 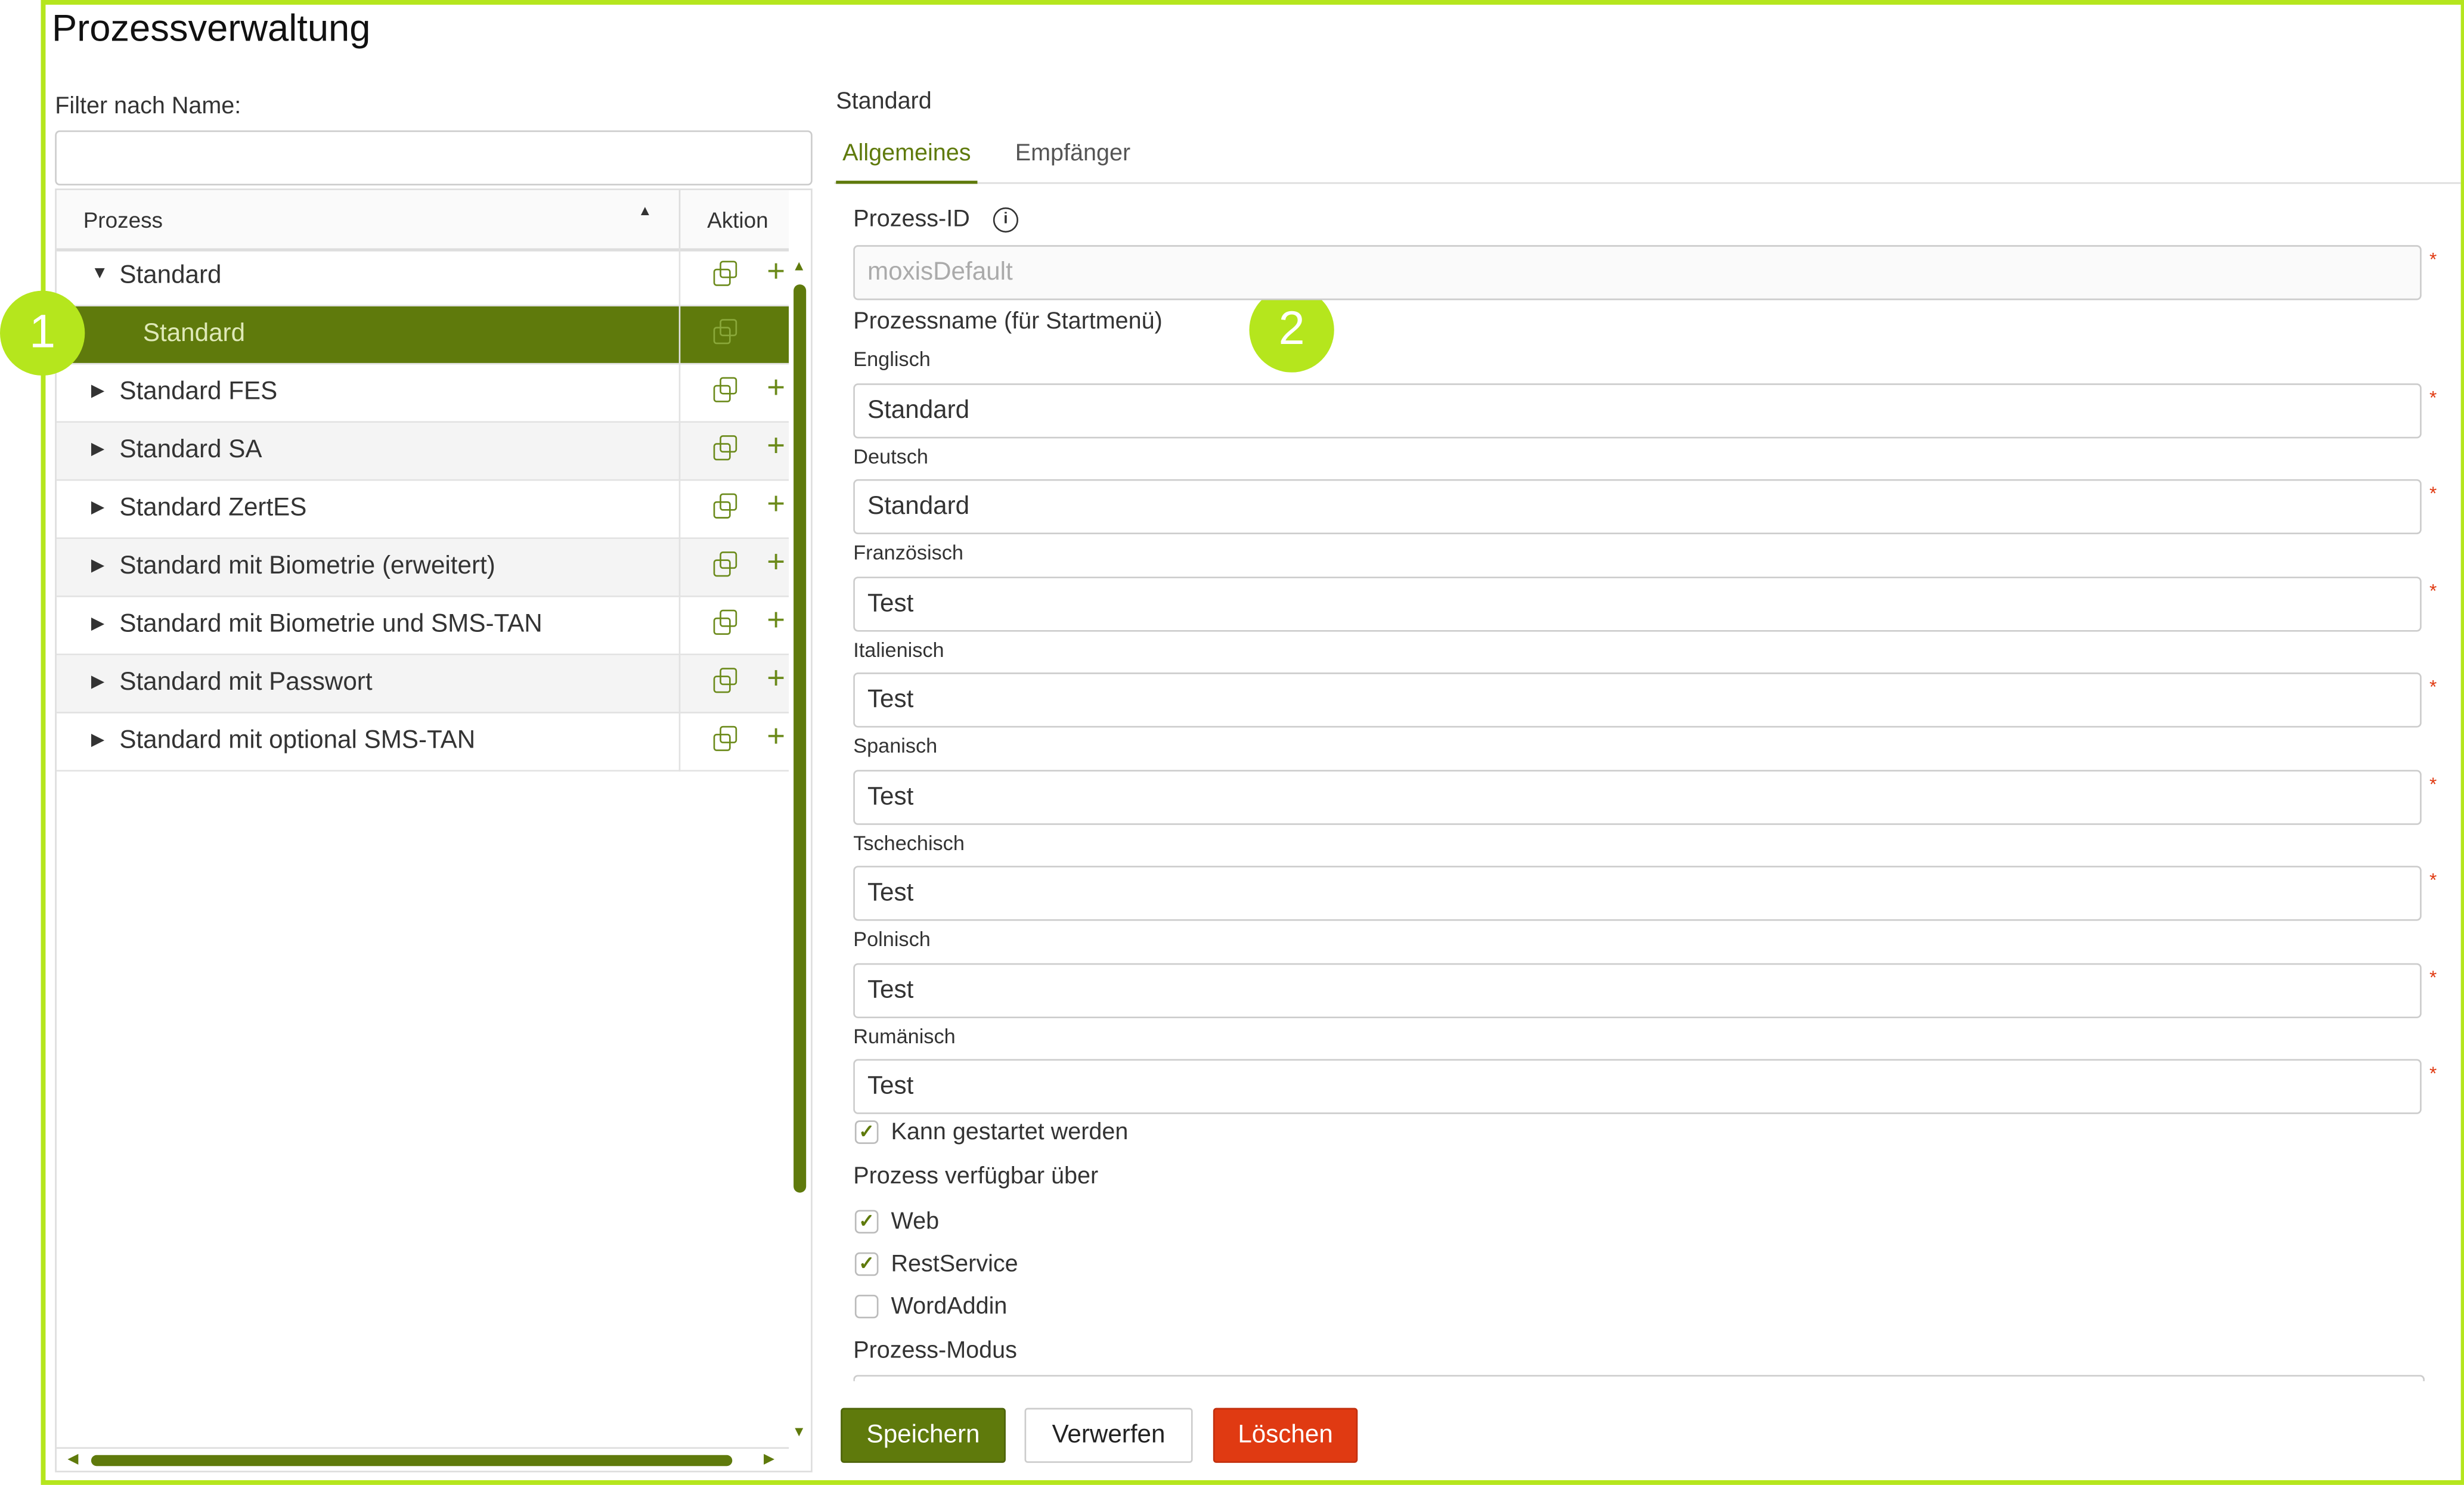 I want to click on table-row: Standard, so click(x=423, y=335).